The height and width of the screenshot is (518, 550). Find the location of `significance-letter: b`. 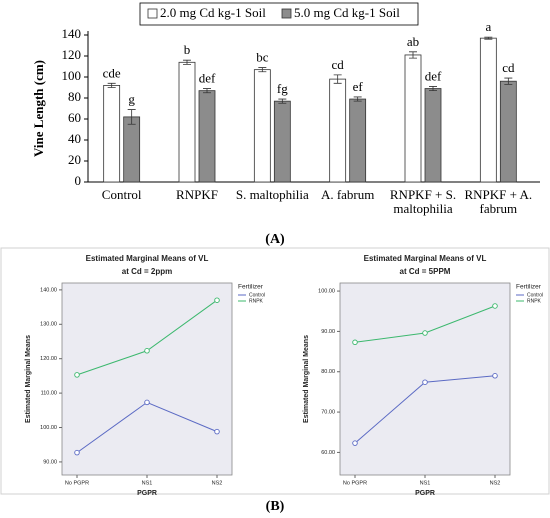

significance-letter: b is located at coordinates (187, 49).